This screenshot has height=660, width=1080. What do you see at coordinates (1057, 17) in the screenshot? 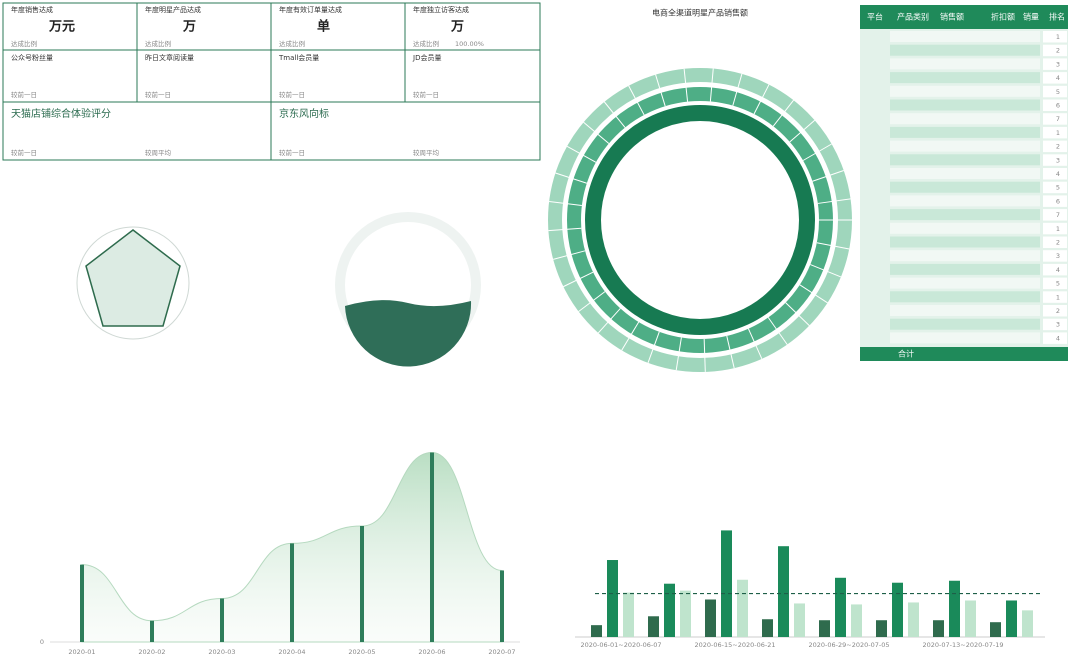
I see `table-header-cell: 排名` at bounding box center [1057, 17].